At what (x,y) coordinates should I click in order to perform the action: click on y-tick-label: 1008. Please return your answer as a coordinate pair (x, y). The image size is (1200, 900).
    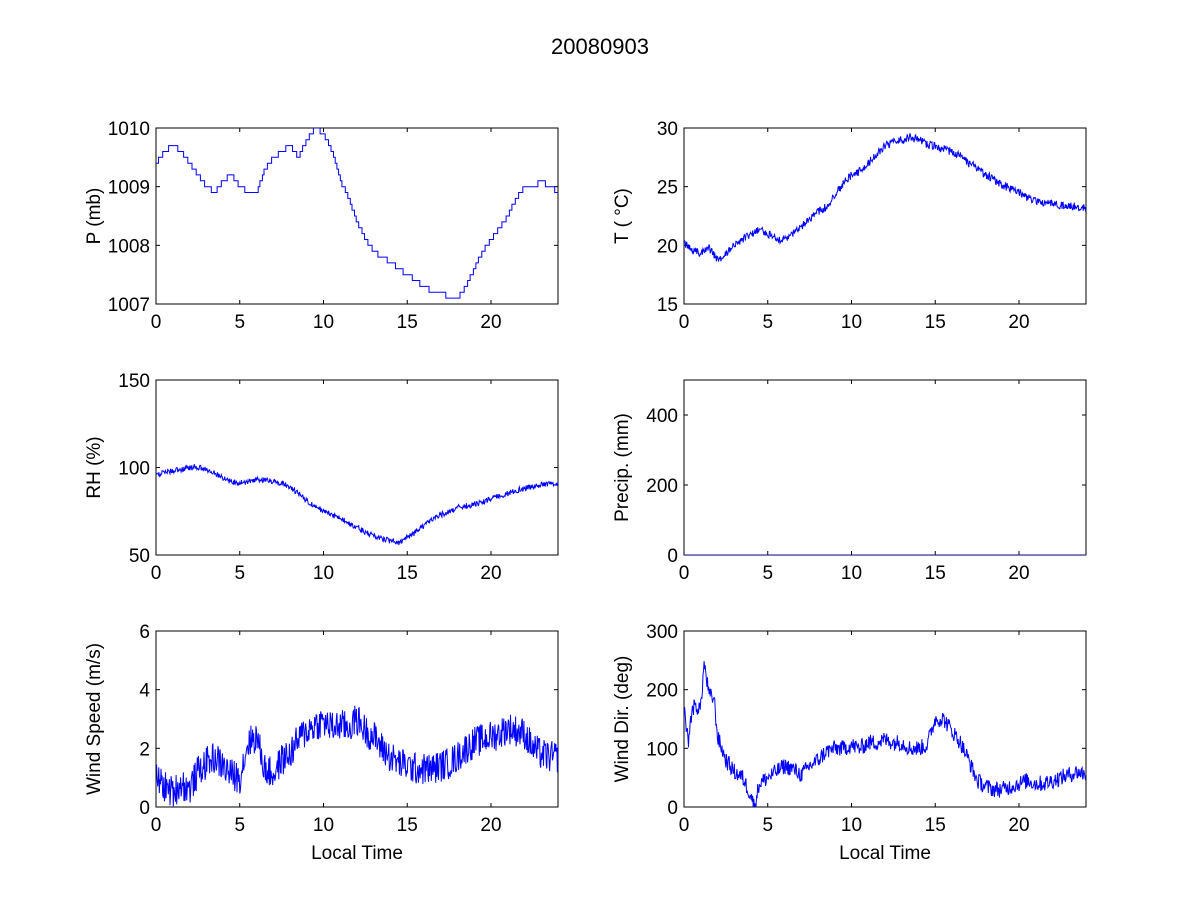
    Looking at the image, I should click on (129, 246).